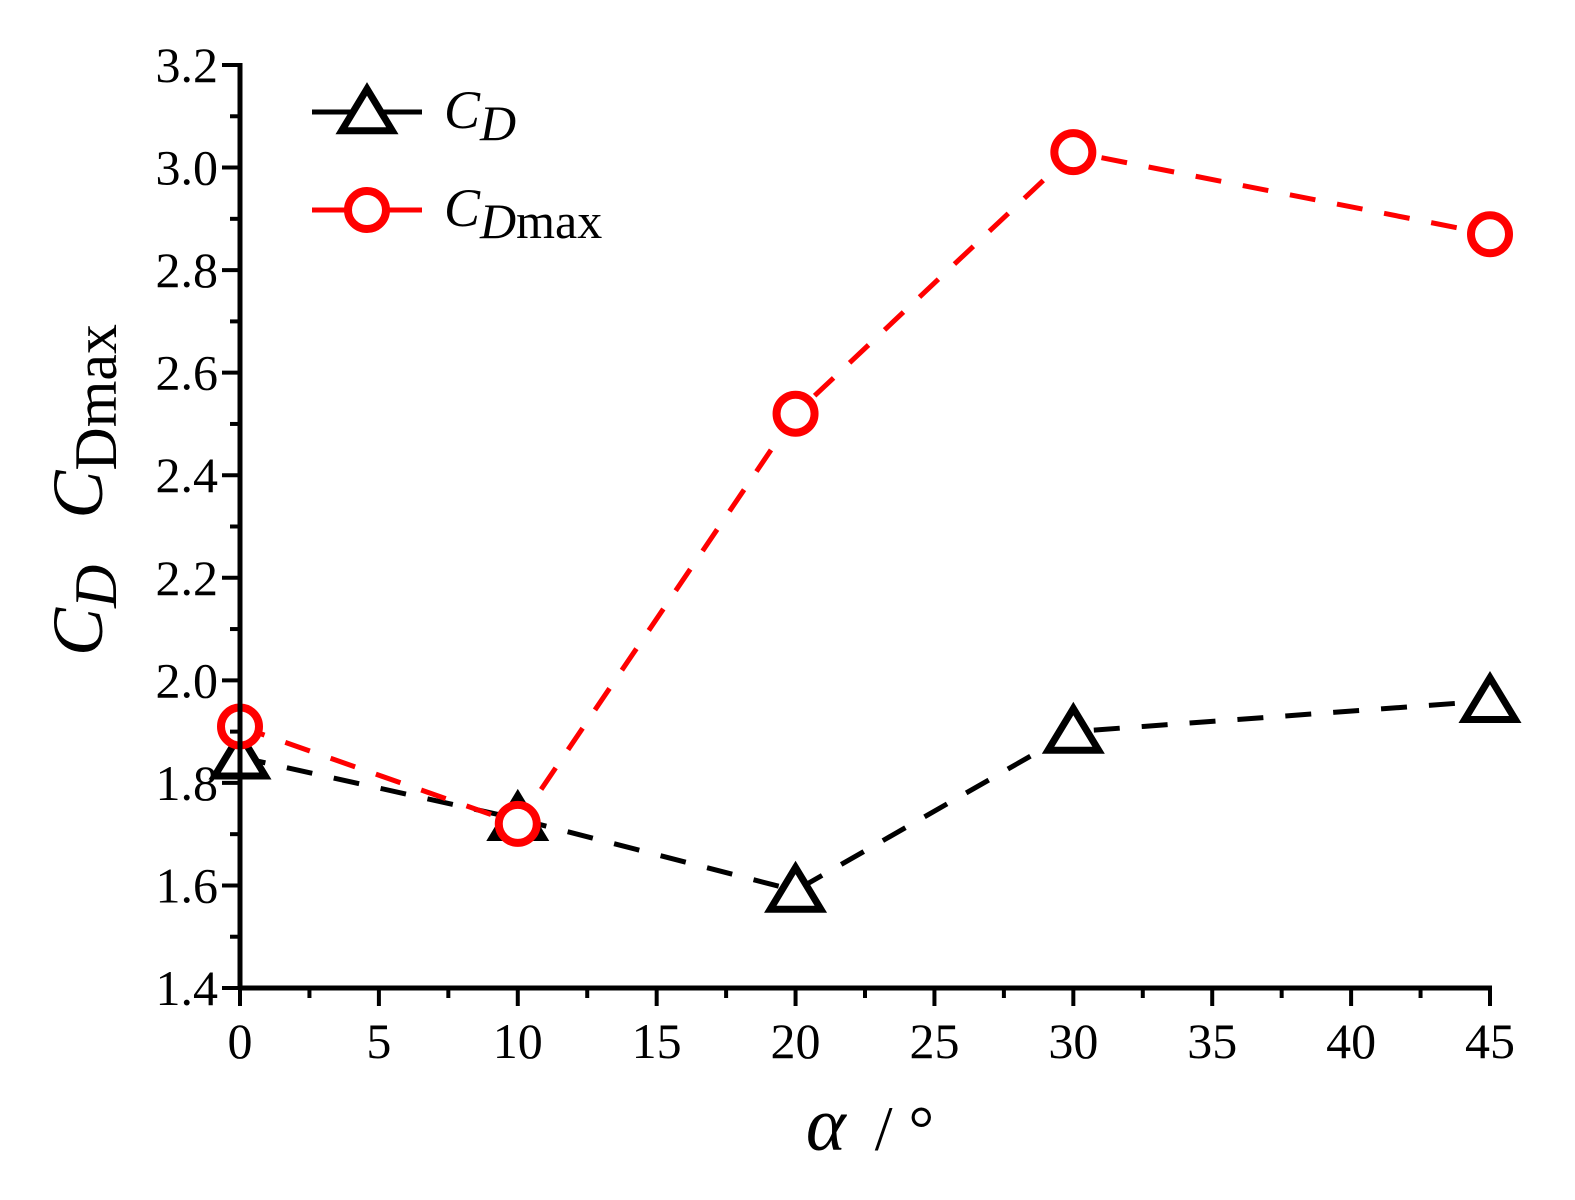 The height and width of the screenshot is (1200, 1575). Describe the element at coordinates (1490, 1041) in the screenshot. I see `x-tick-label: 45` at that location.